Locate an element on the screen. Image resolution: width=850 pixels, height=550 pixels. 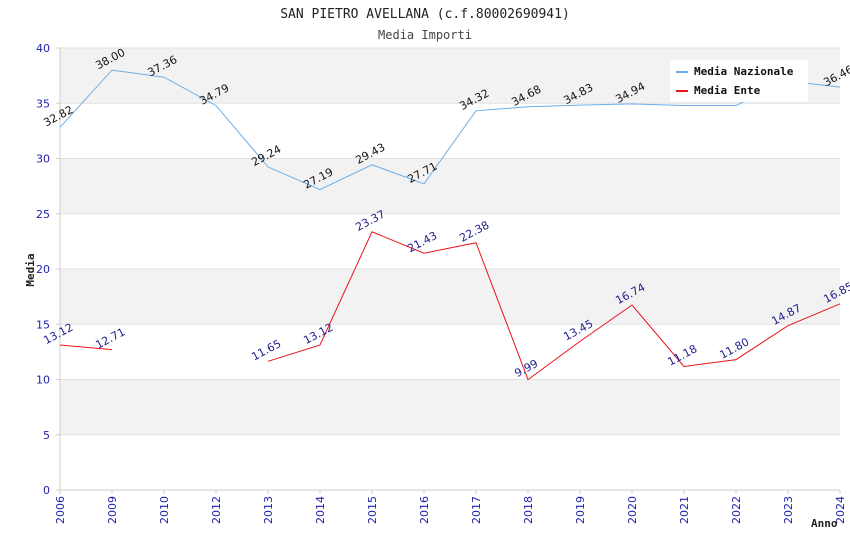
chart-title: SAN PIETRO AVELLANA (c.f.80002690941) is located at coordinates (425, 14).